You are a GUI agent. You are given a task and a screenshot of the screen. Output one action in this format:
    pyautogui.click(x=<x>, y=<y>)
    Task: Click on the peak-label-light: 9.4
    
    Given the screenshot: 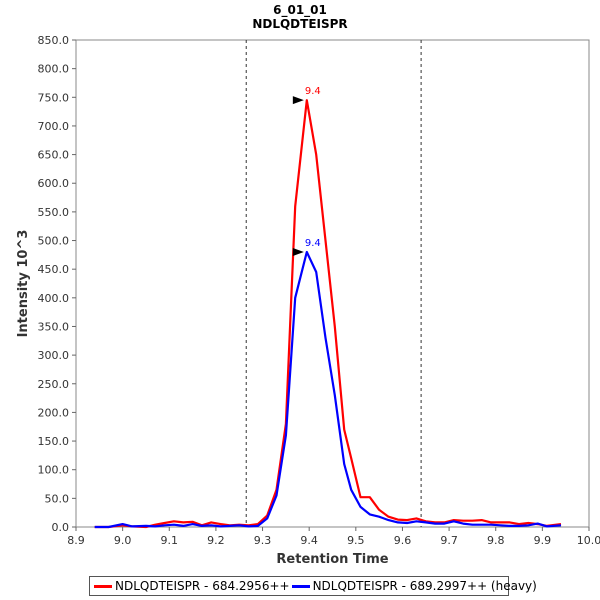 What is the action you would take?
    pyautogui.click(x=313, y=91)
    